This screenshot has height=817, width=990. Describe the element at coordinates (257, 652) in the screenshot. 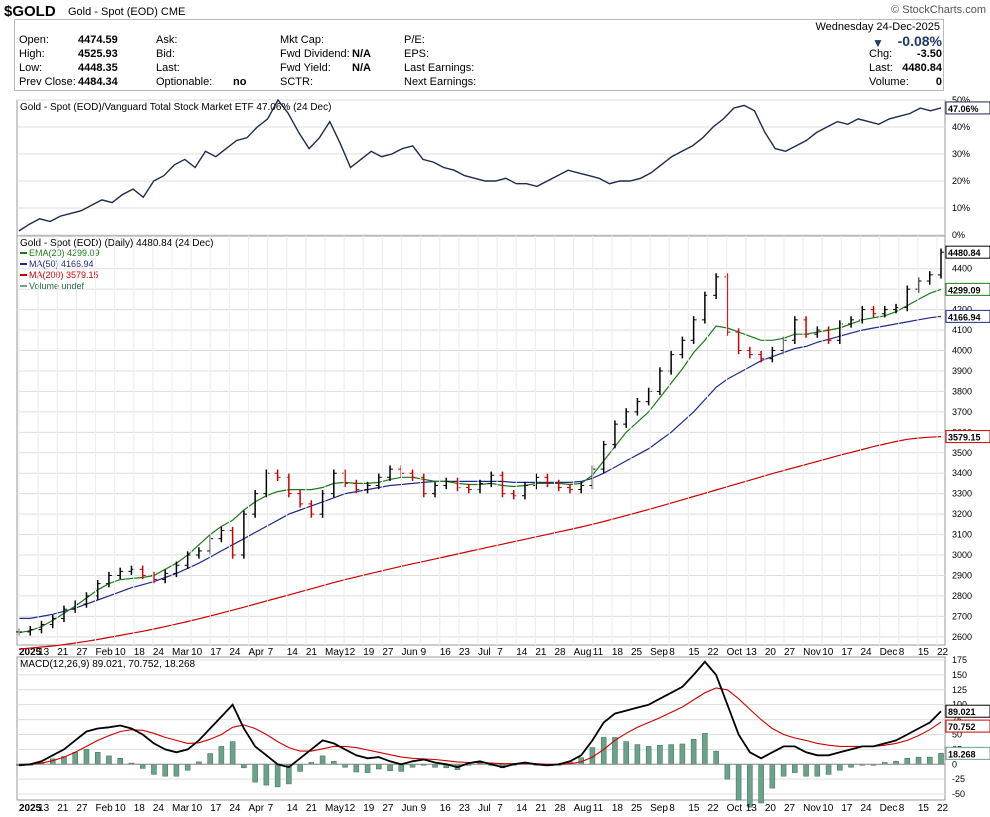

I see `x-tick-label: Apr` at that location.